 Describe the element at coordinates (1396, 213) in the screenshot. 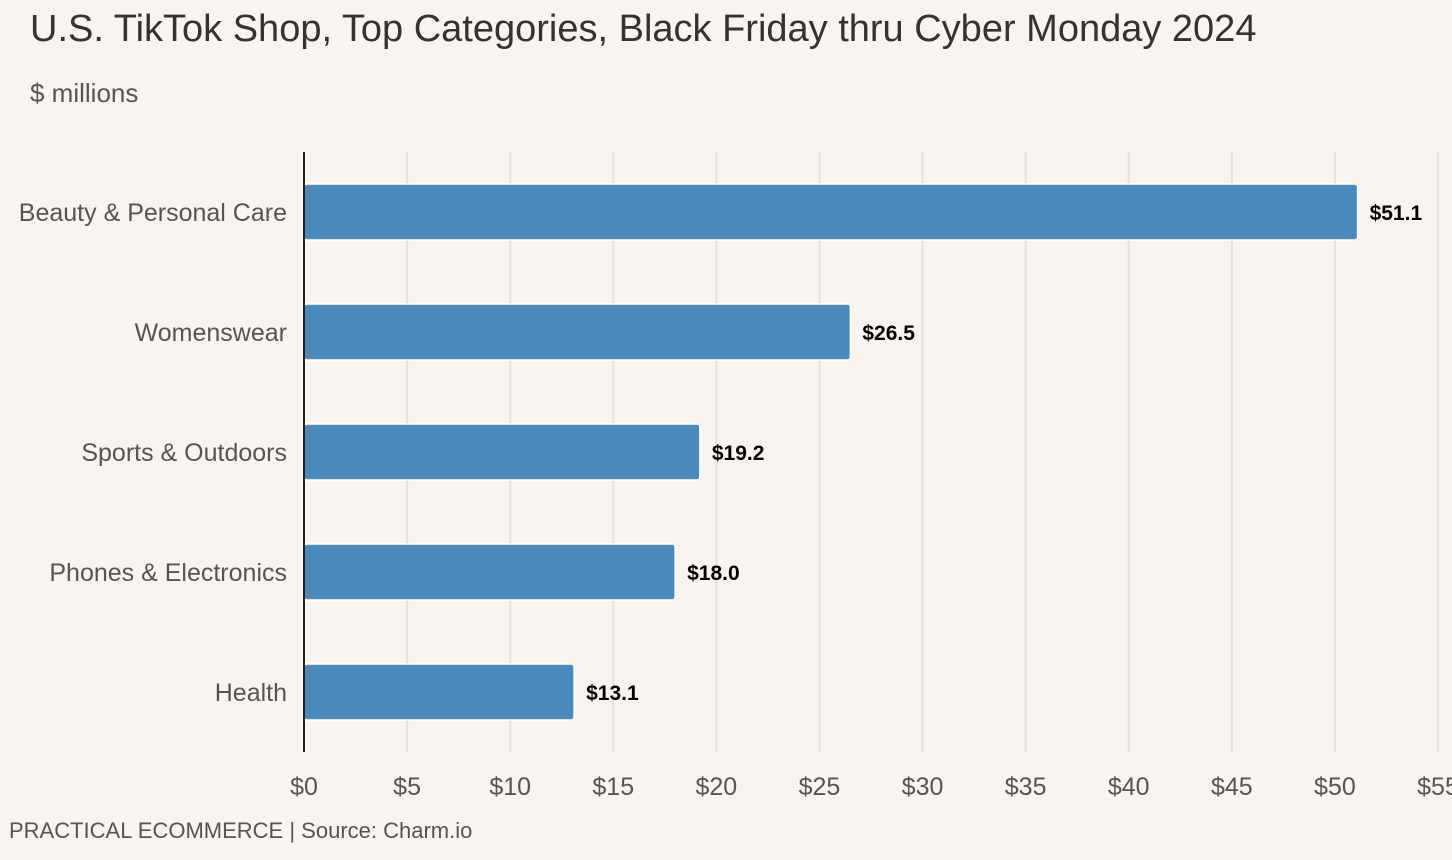

I see `value-label: $51.1` at that location.